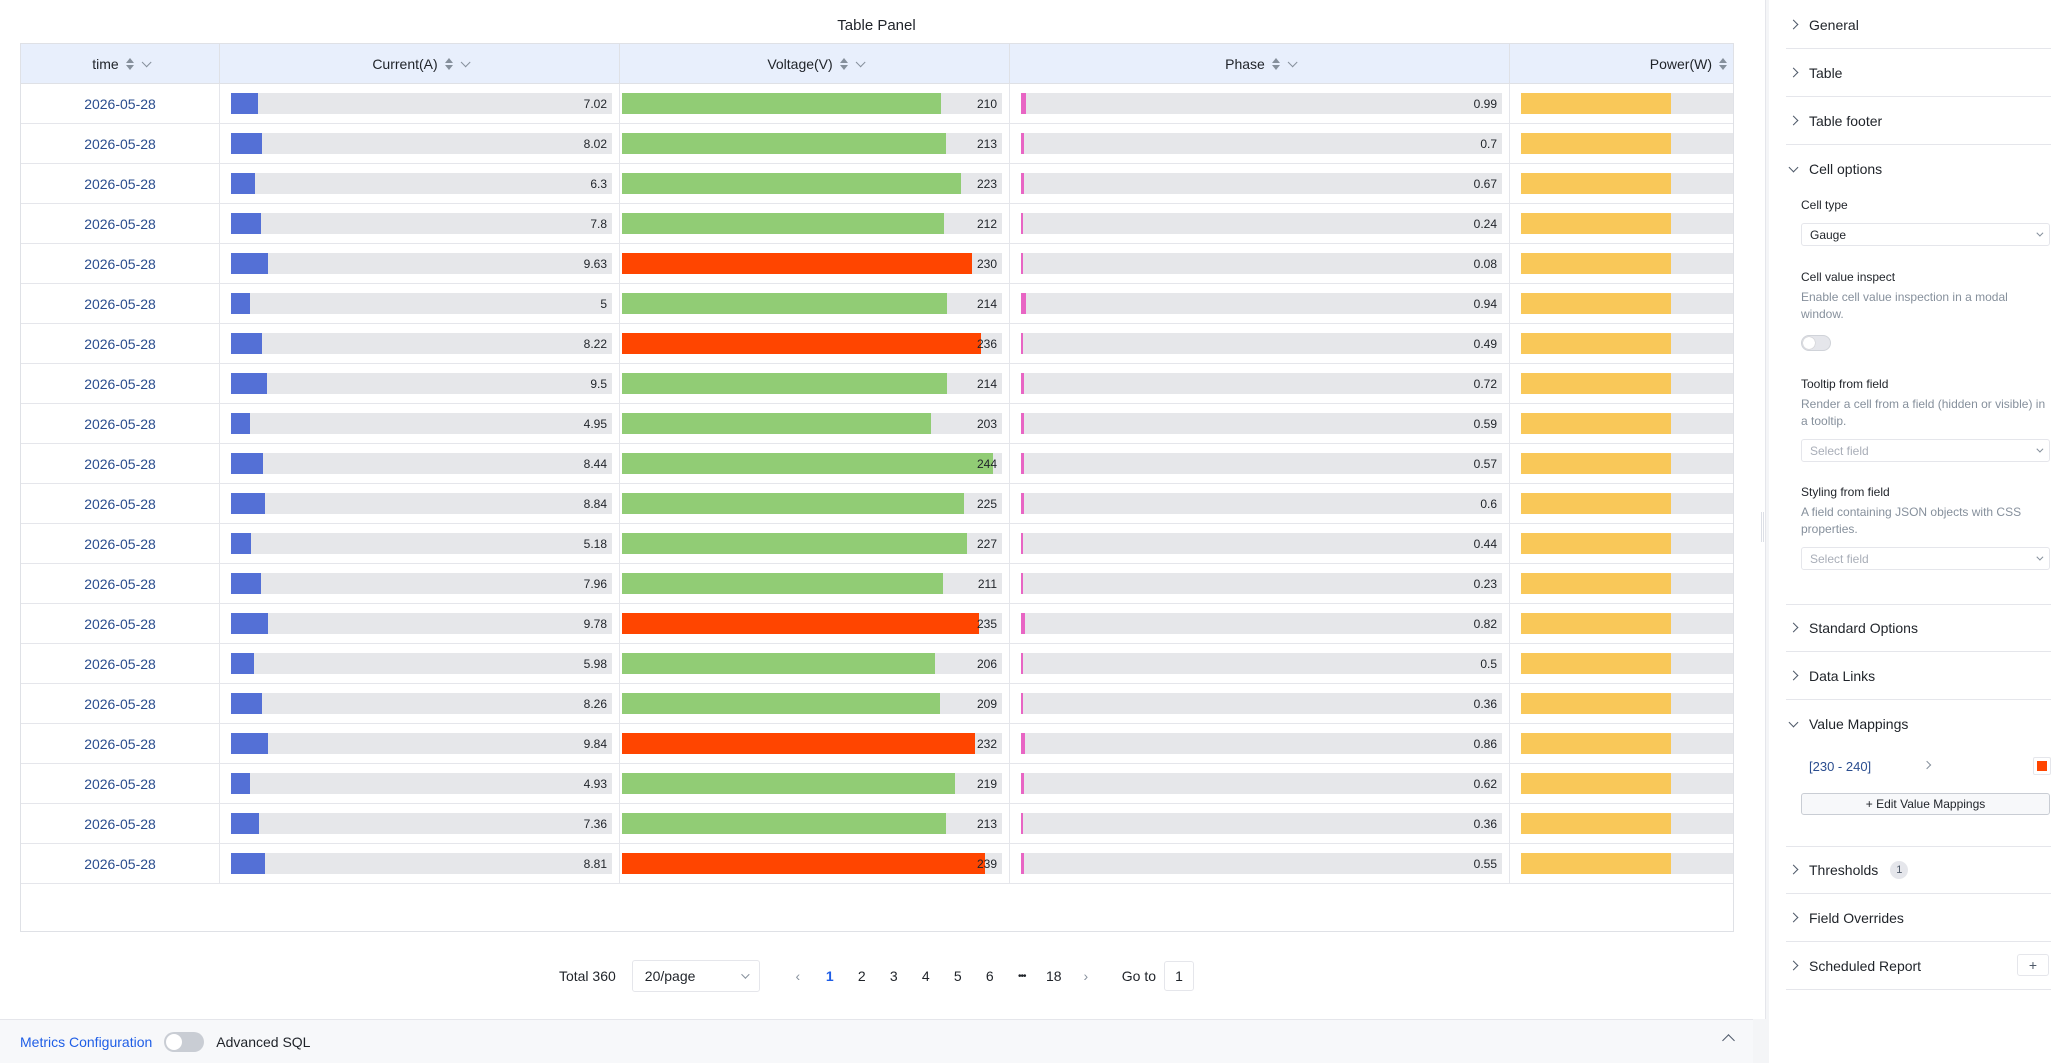 Image resolution: width=2068 pixels, height=1063 pixels. I want to click on value-mapping-item: [230 - 240], so click(1930, 766).